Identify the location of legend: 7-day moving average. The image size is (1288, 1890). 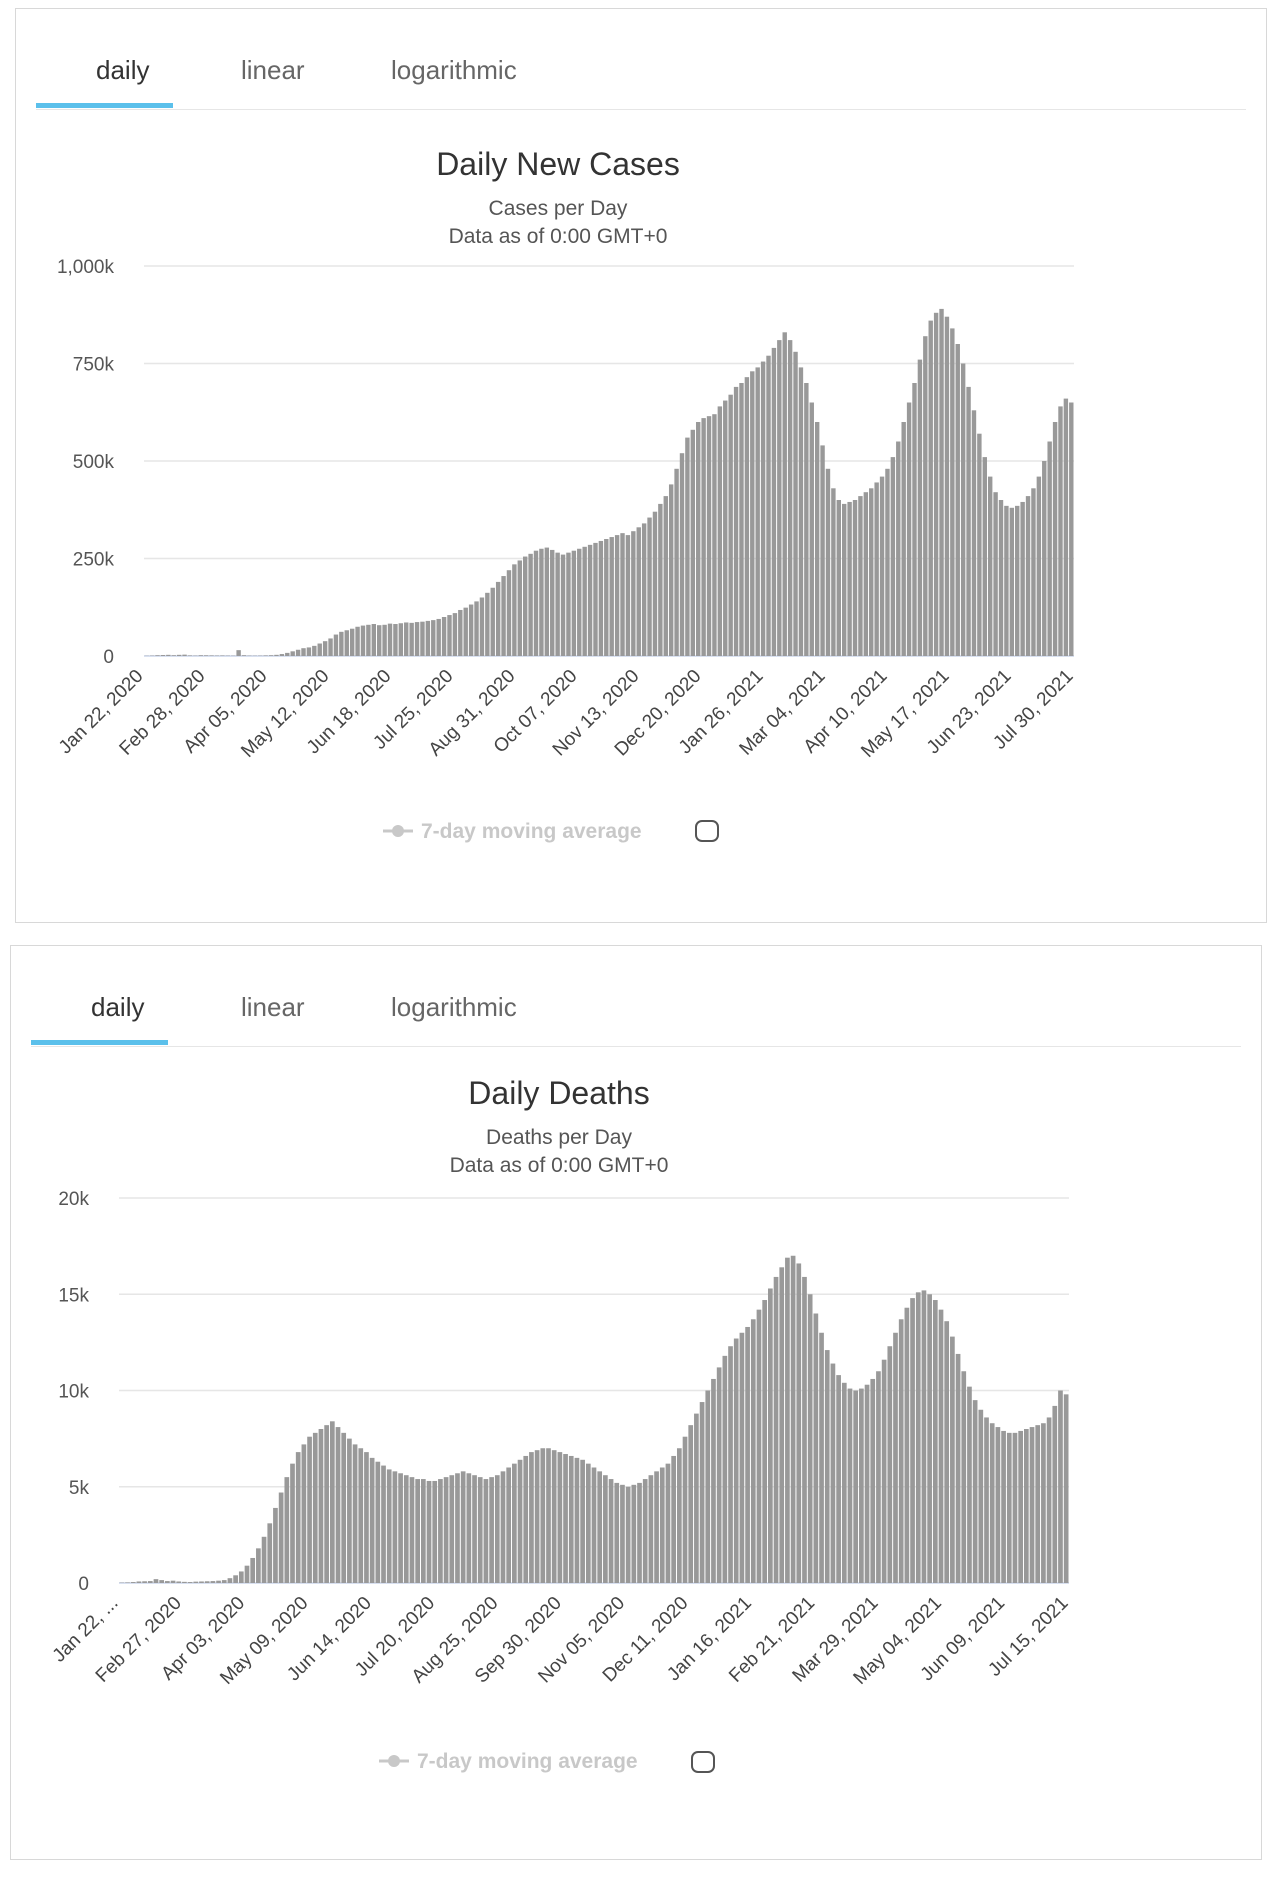
(508, 1761).